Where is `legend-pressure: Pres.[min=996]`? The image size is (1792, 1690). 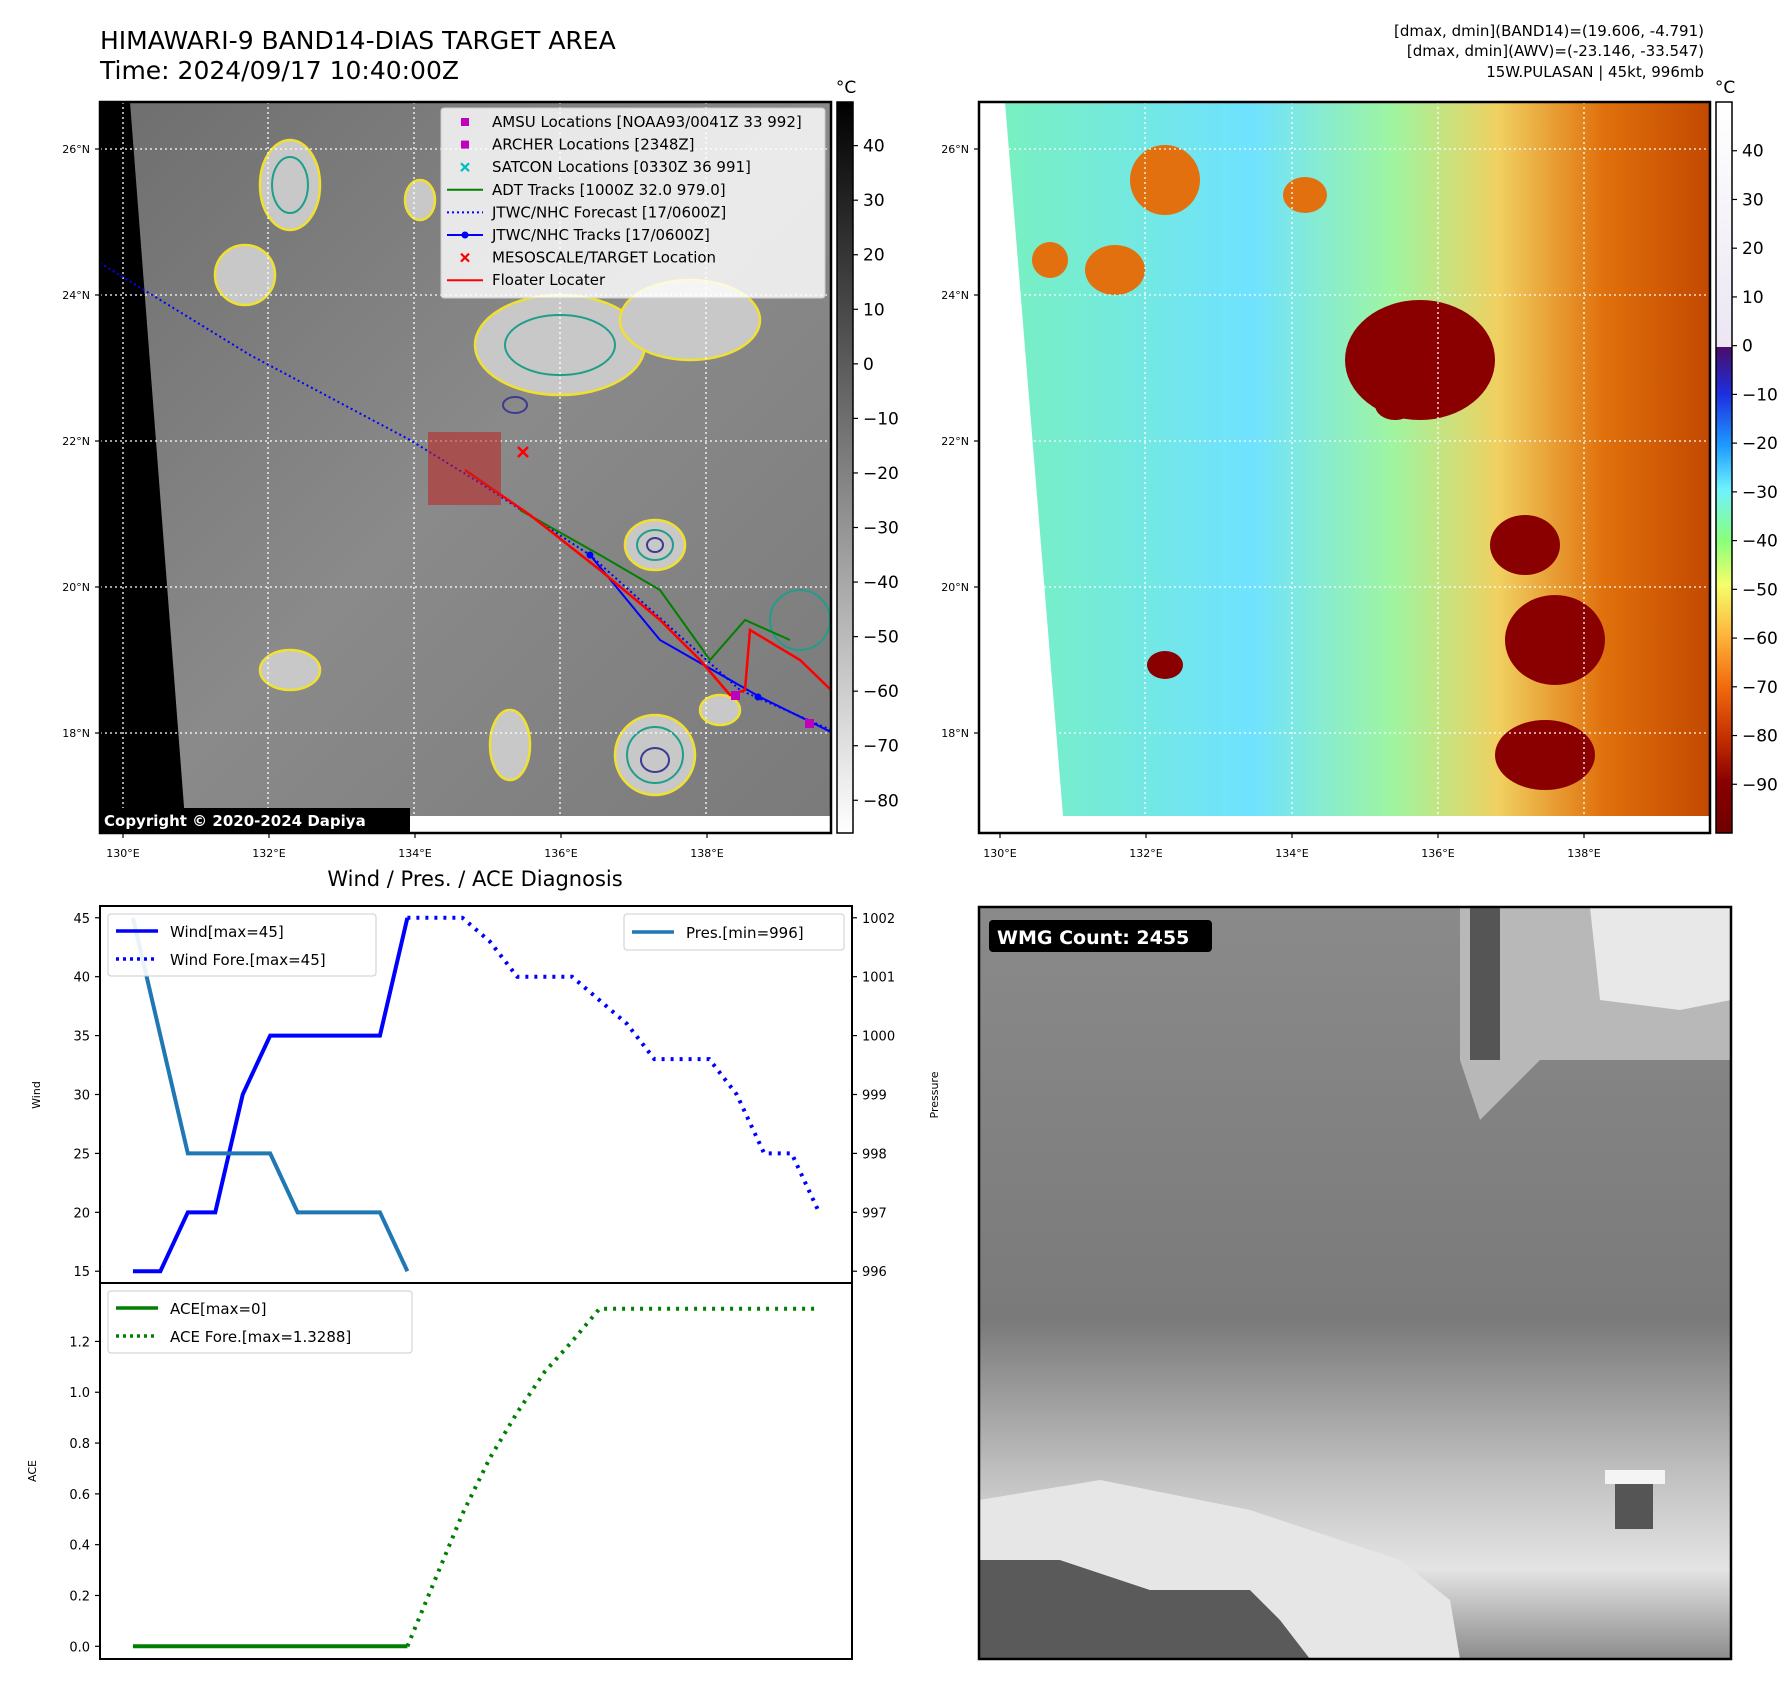
legend-pressure: Pres.[min=996] is located at coordinates (745, 933).